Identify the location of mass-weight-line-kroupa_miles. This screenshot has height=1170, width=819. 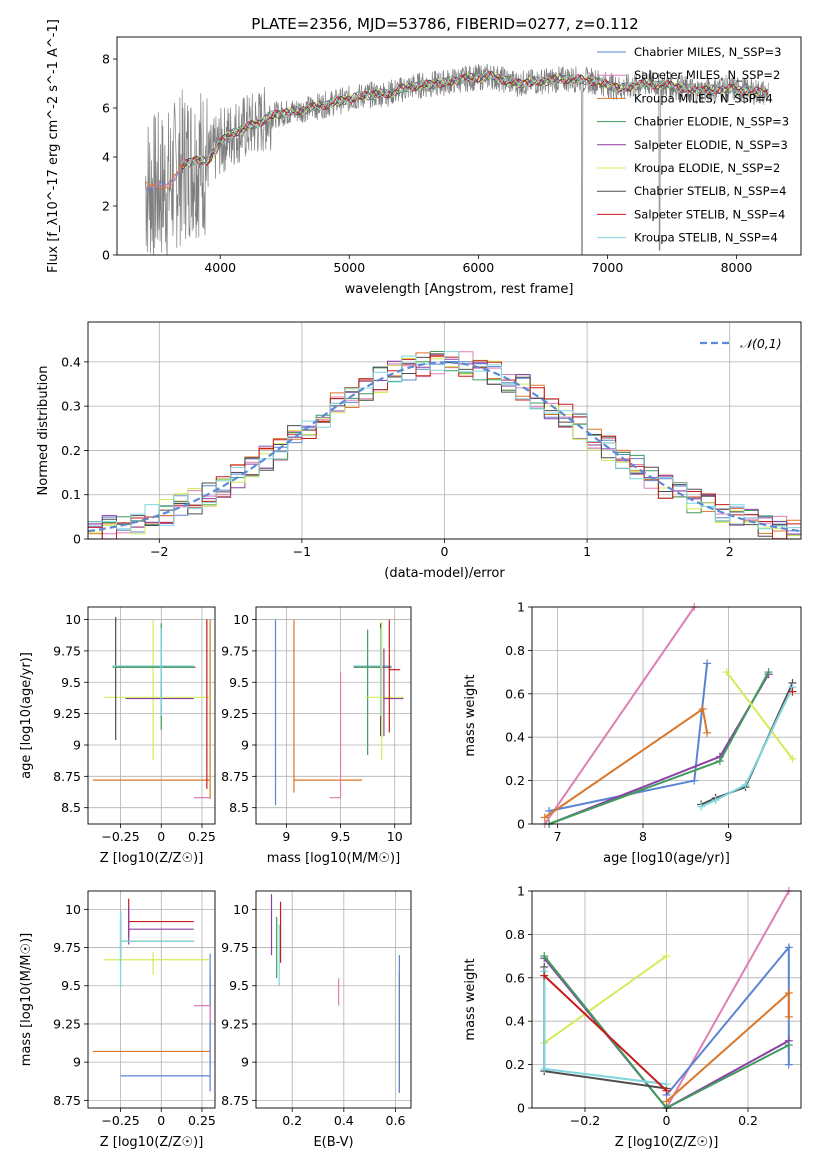
(626, 763).